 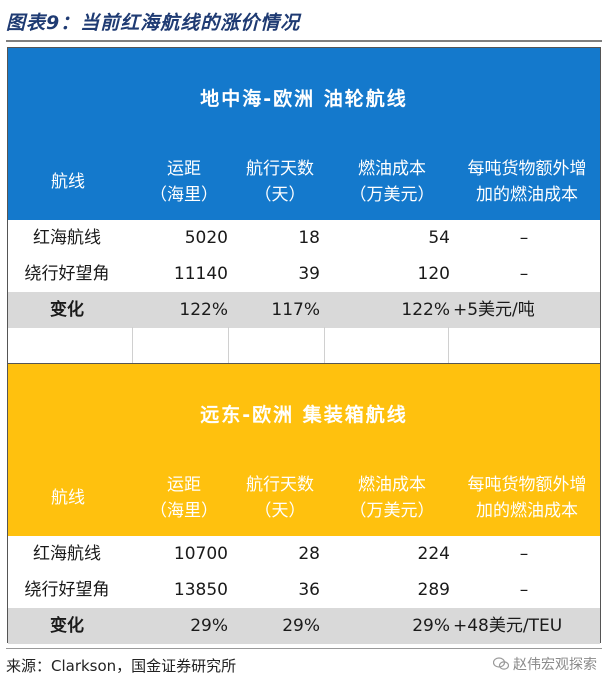 I want to click on change-row: 变化 29% 29% 29% +48美元/TEU, so click(x=304, y=626).